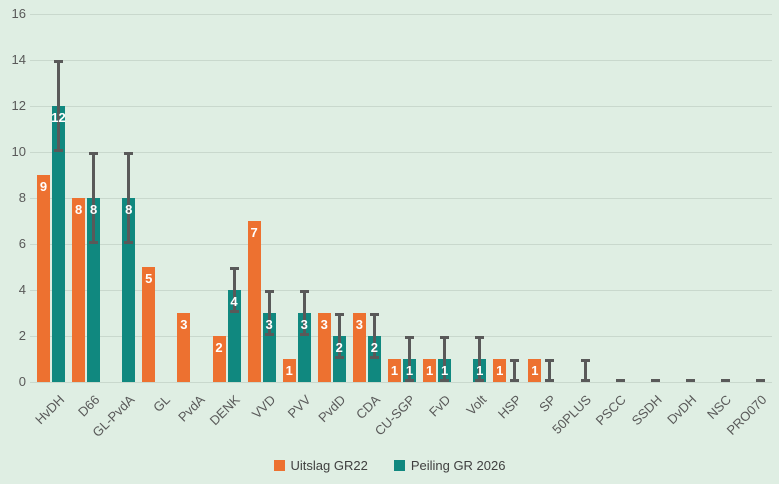 The width and height of the screenshot is (779, 484). I want to click on error-bar-line-HvDH, so click(58, 106).